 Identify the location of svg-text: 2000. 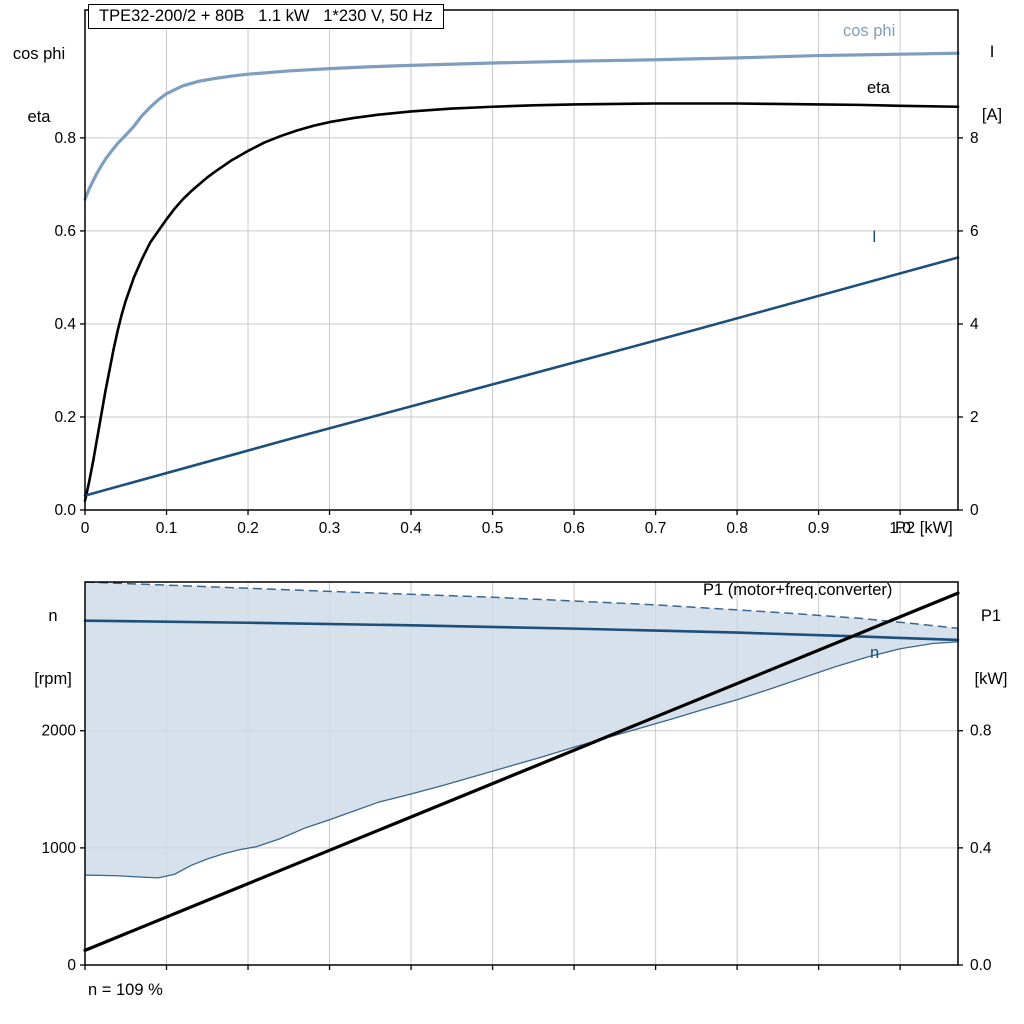
(59, 731).